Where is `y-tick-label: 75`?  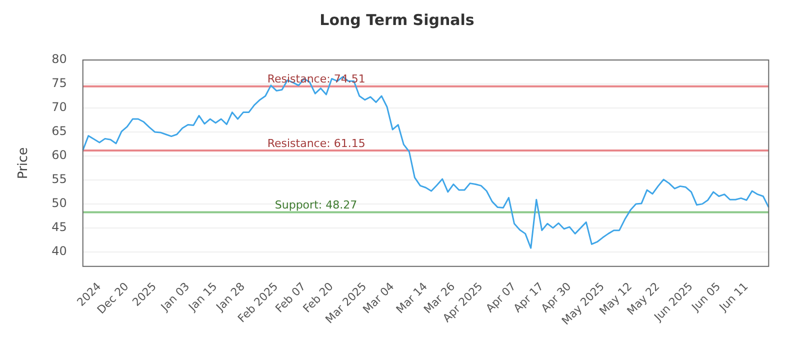
y-tick-label: 75 is located at coordinates (59, 83).